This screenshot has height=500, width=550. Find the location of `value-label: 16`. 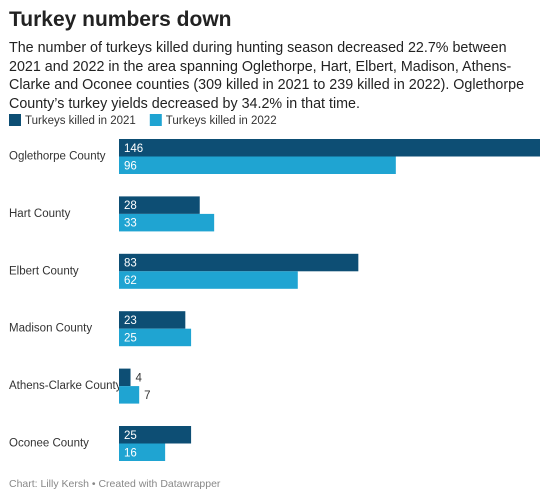

value-label: 16 is located at coordinates (130, 453).